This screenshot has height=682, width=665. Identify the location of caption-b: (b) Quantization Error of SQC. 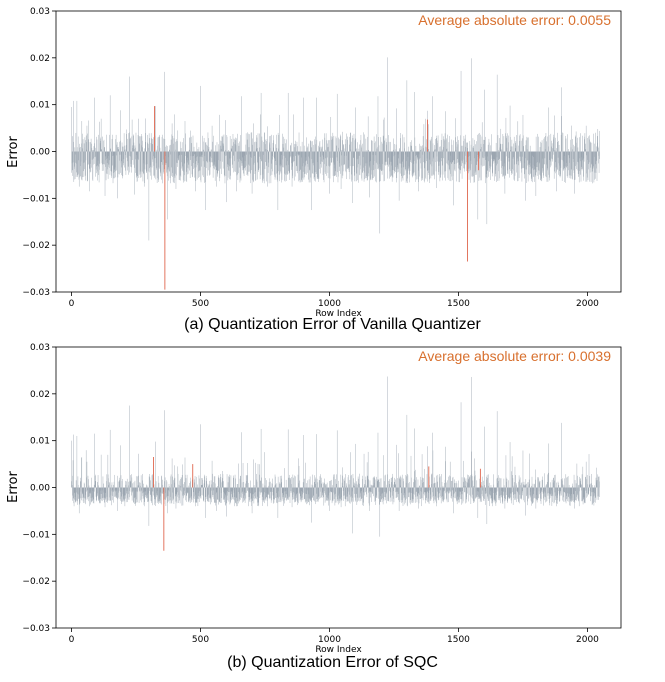
(332, 662).